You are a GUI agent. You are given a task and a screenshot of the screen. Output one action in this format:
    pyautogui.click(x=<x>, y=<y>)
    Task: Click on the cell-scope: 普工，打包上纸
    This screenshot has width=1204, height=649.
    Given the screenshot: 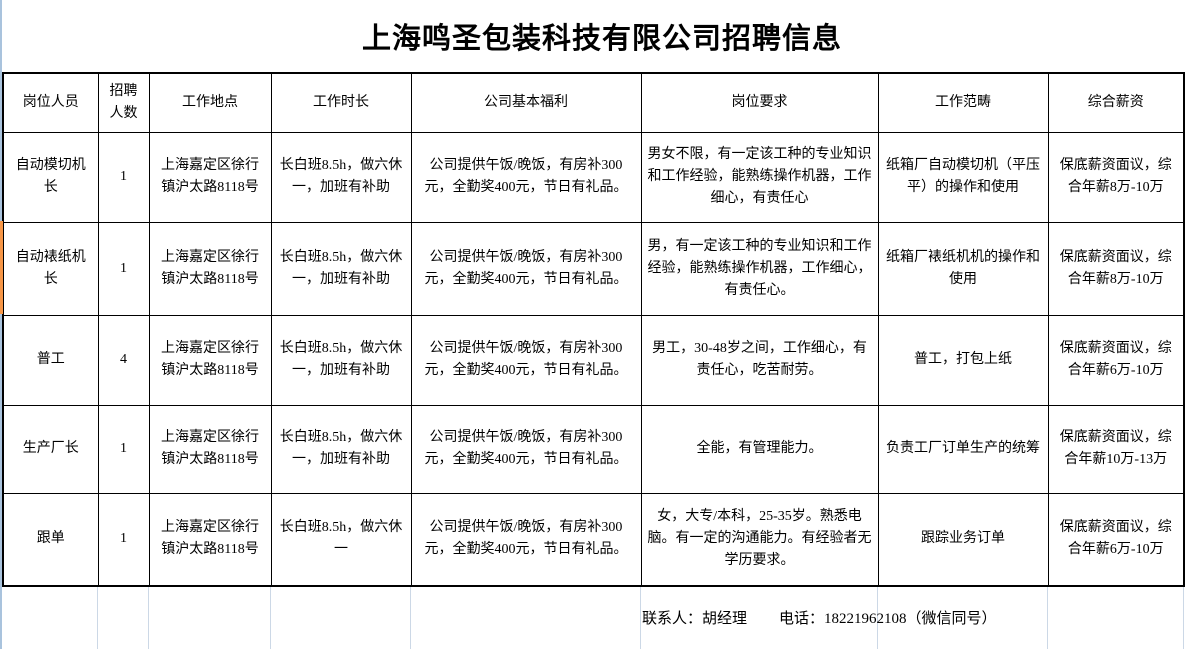 What is the action you would take?
    pyautogui.click(x=963, y=360)
    